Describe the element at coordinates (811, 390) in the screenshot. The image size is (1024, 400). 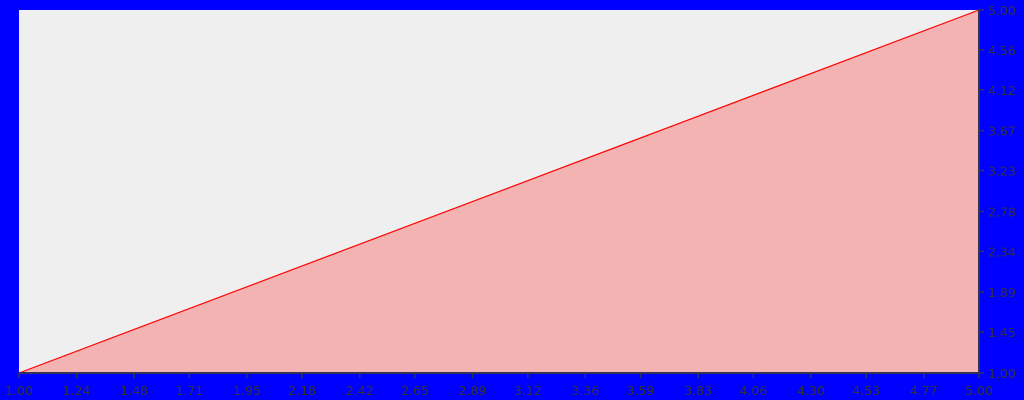
I see `x-tick-label: 4.30` at that location.